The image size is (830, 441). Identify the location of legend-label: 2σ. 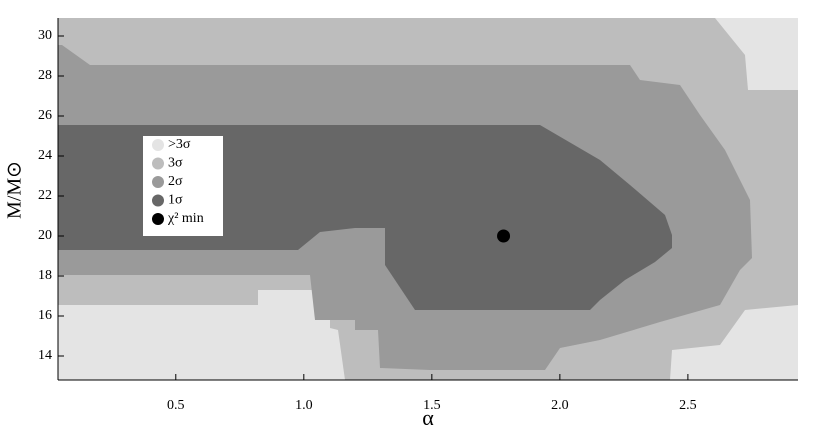
(175, 181).